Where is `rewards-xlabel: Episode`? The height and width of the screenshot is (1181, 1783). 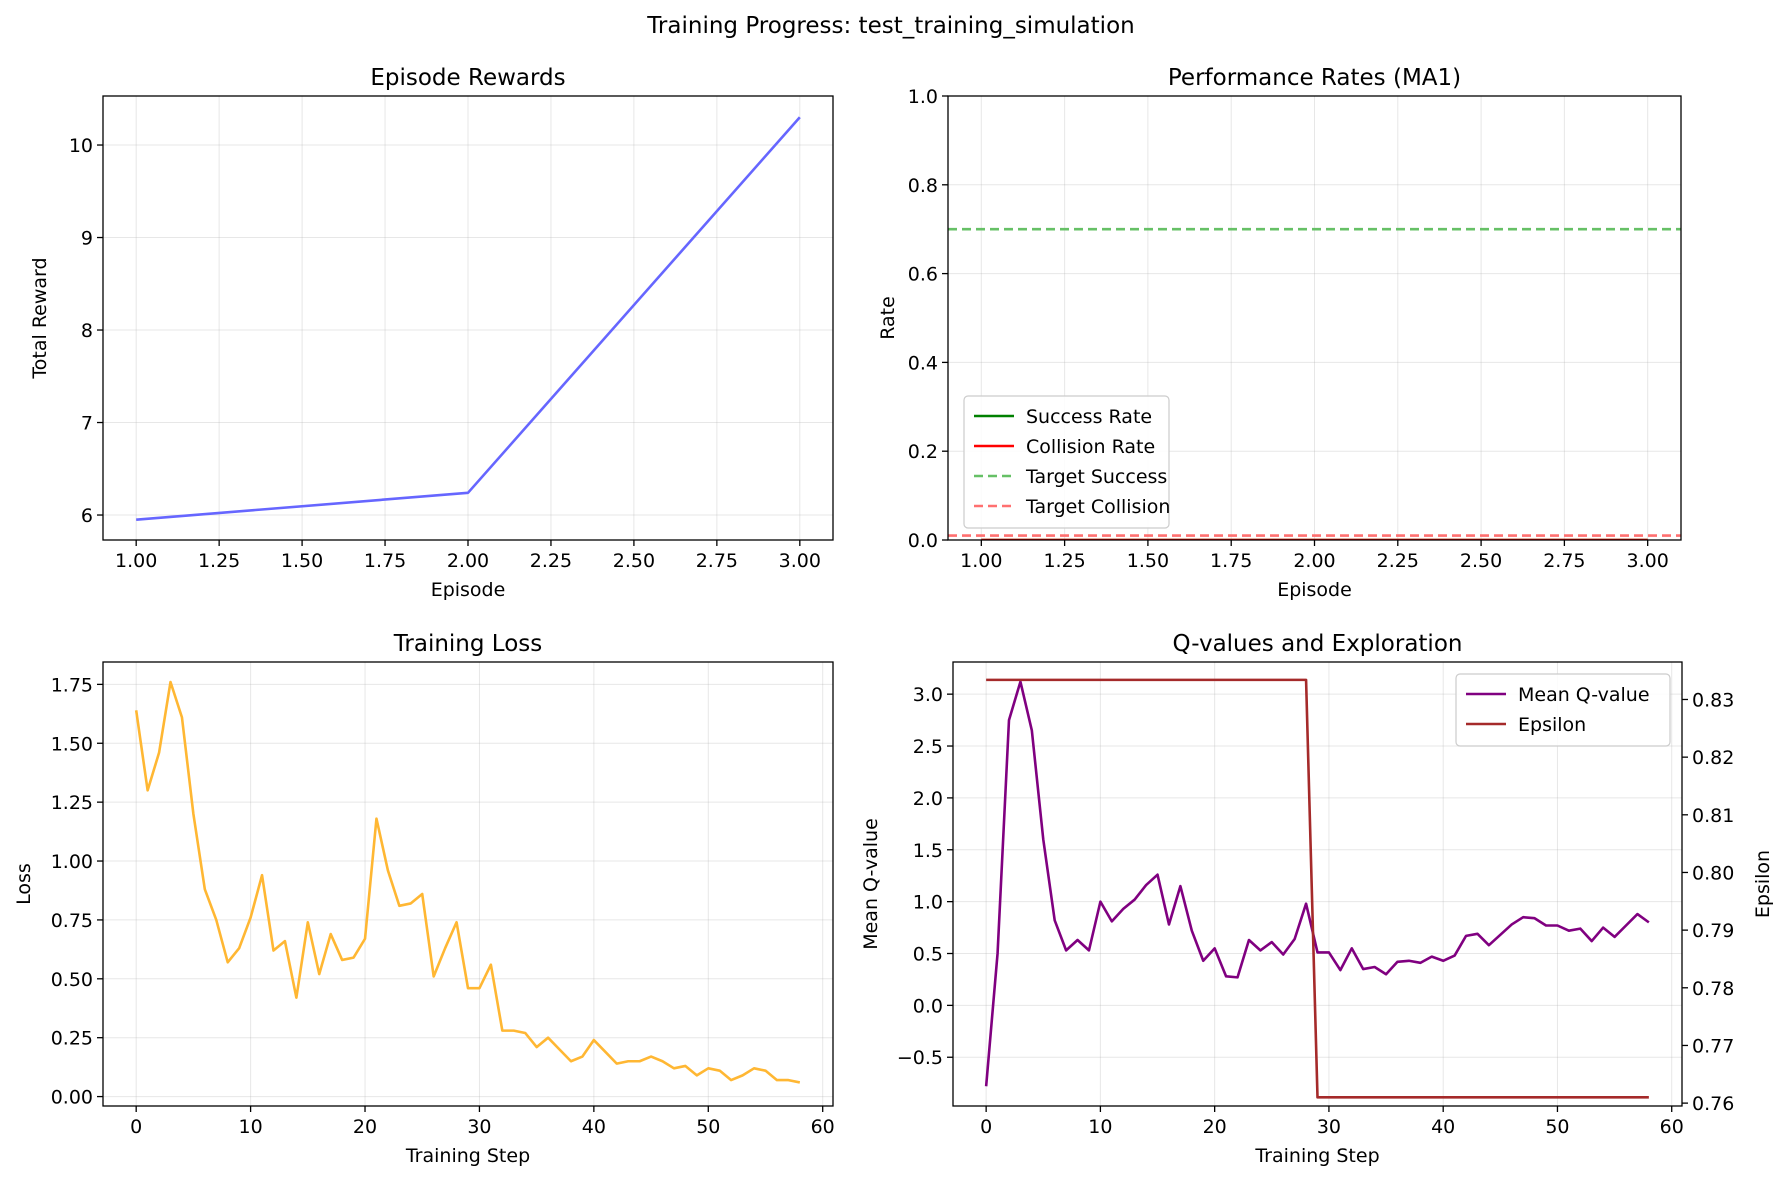 rewards-xlabel: Episode is located at coordinates (468, 590).